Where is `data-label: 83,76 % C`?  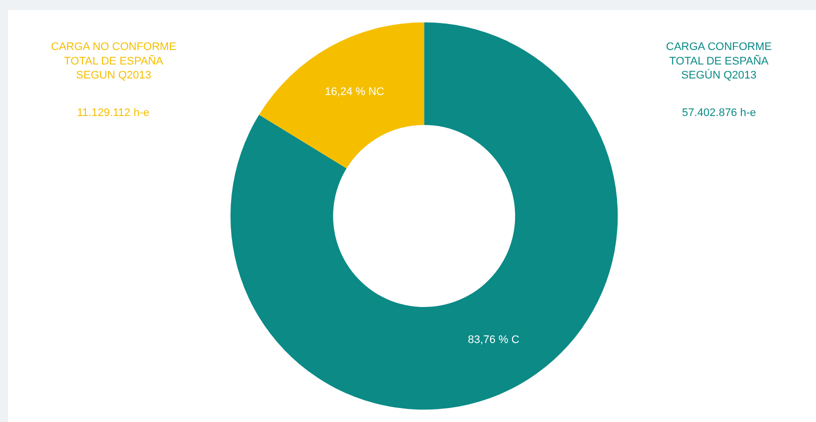
data-label: 83,76 % C is located at coordinates (494, 340).